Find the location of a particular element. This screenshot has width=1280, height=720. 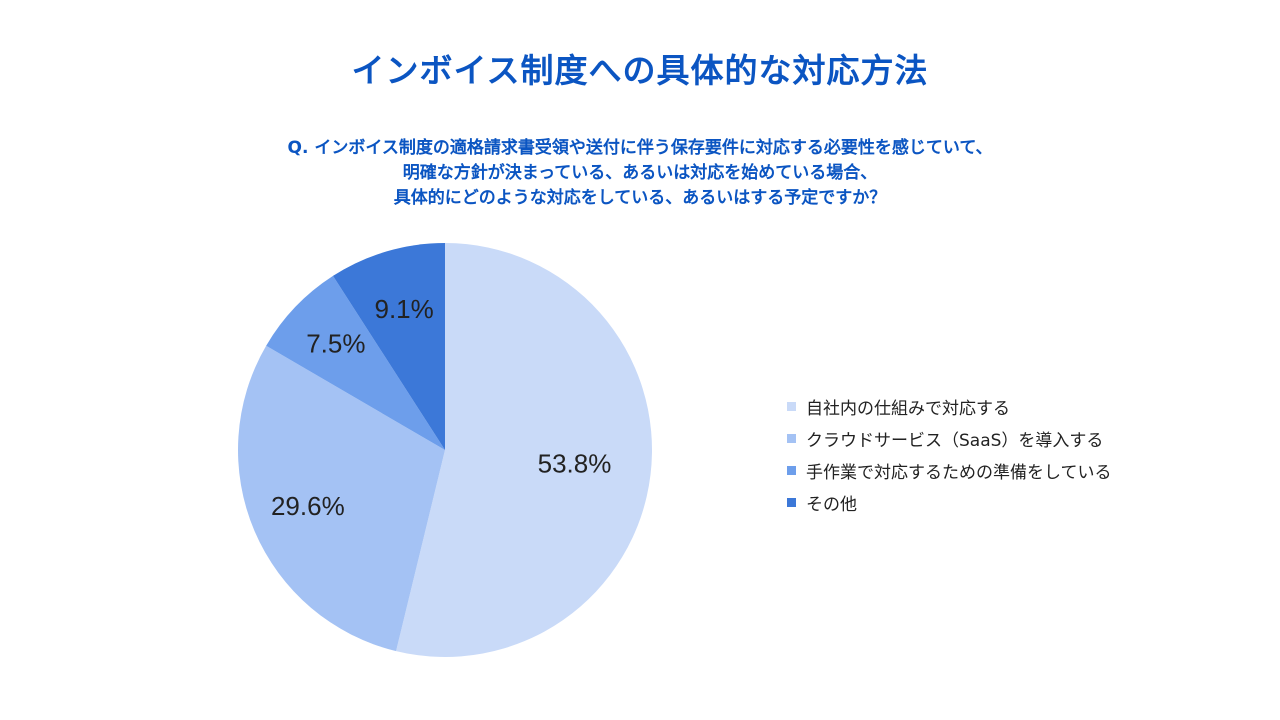

data-label-saas: 29.6% is located at coordinates (308, 506).